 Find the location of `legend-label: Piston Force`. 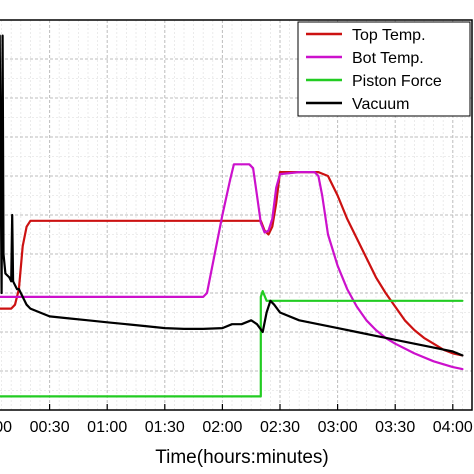

legend-label: Piston Force is located at coordinates (397, 81).